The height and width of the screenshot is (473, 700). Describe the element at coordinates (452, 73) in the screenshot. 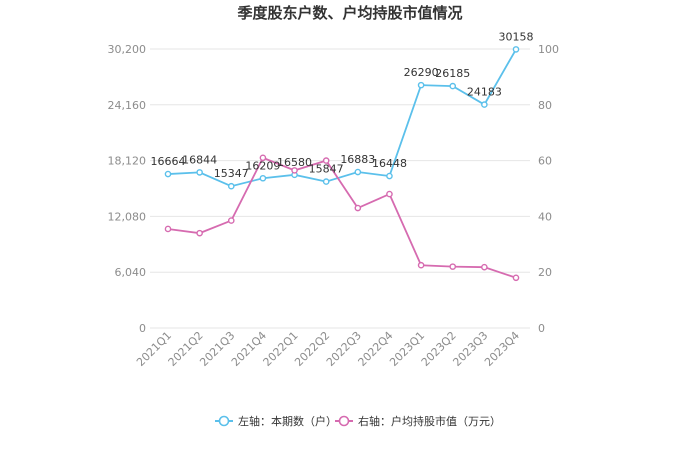

I see `data-label: 26185` at that location.